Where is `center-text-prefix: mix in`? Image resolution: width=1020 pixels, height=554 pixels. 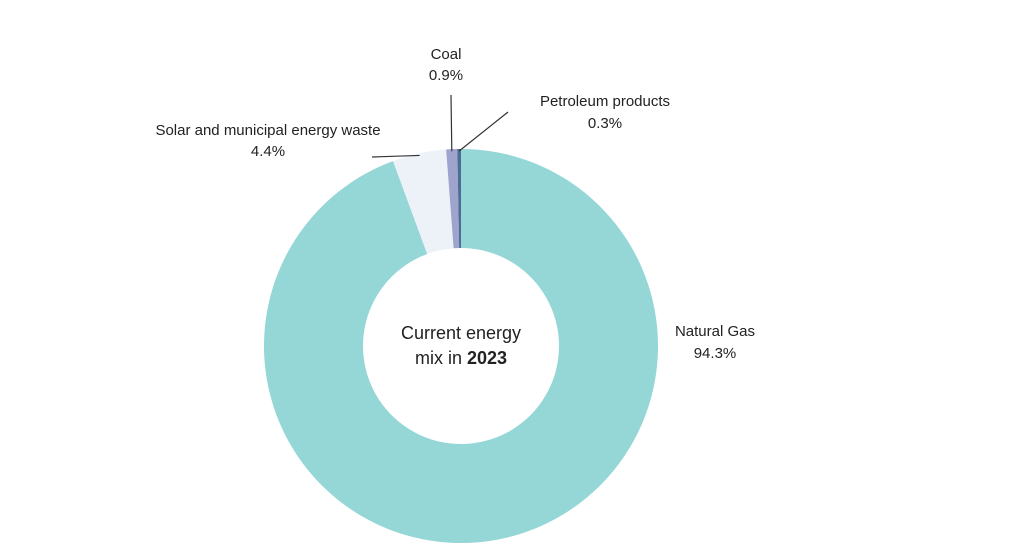
center-text-prefix: mix in is located at coordinates (441, 358).